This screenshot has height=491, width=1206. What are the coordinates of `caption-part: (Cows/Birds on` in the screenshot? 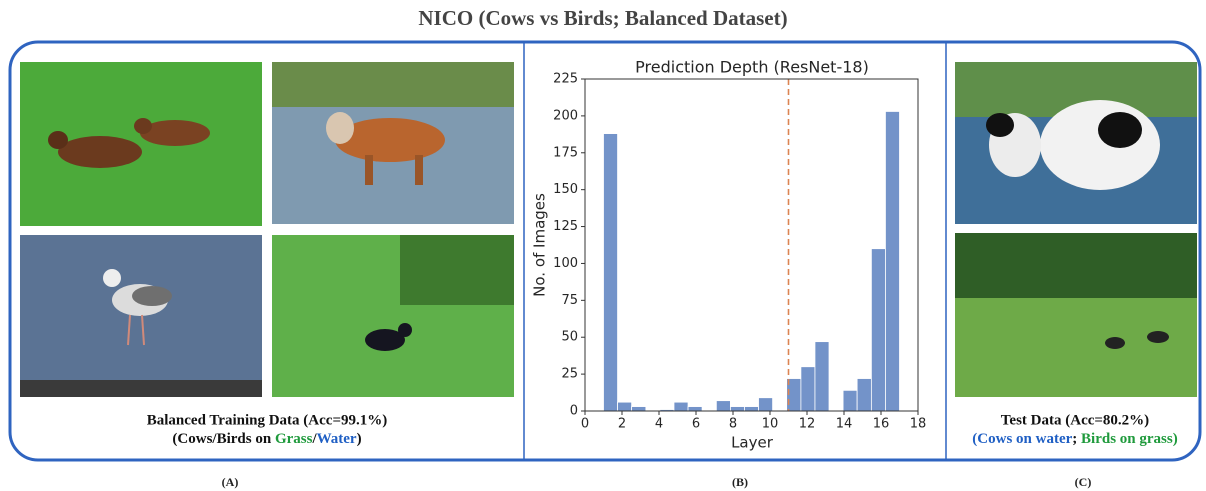 It's located at (223, 439).